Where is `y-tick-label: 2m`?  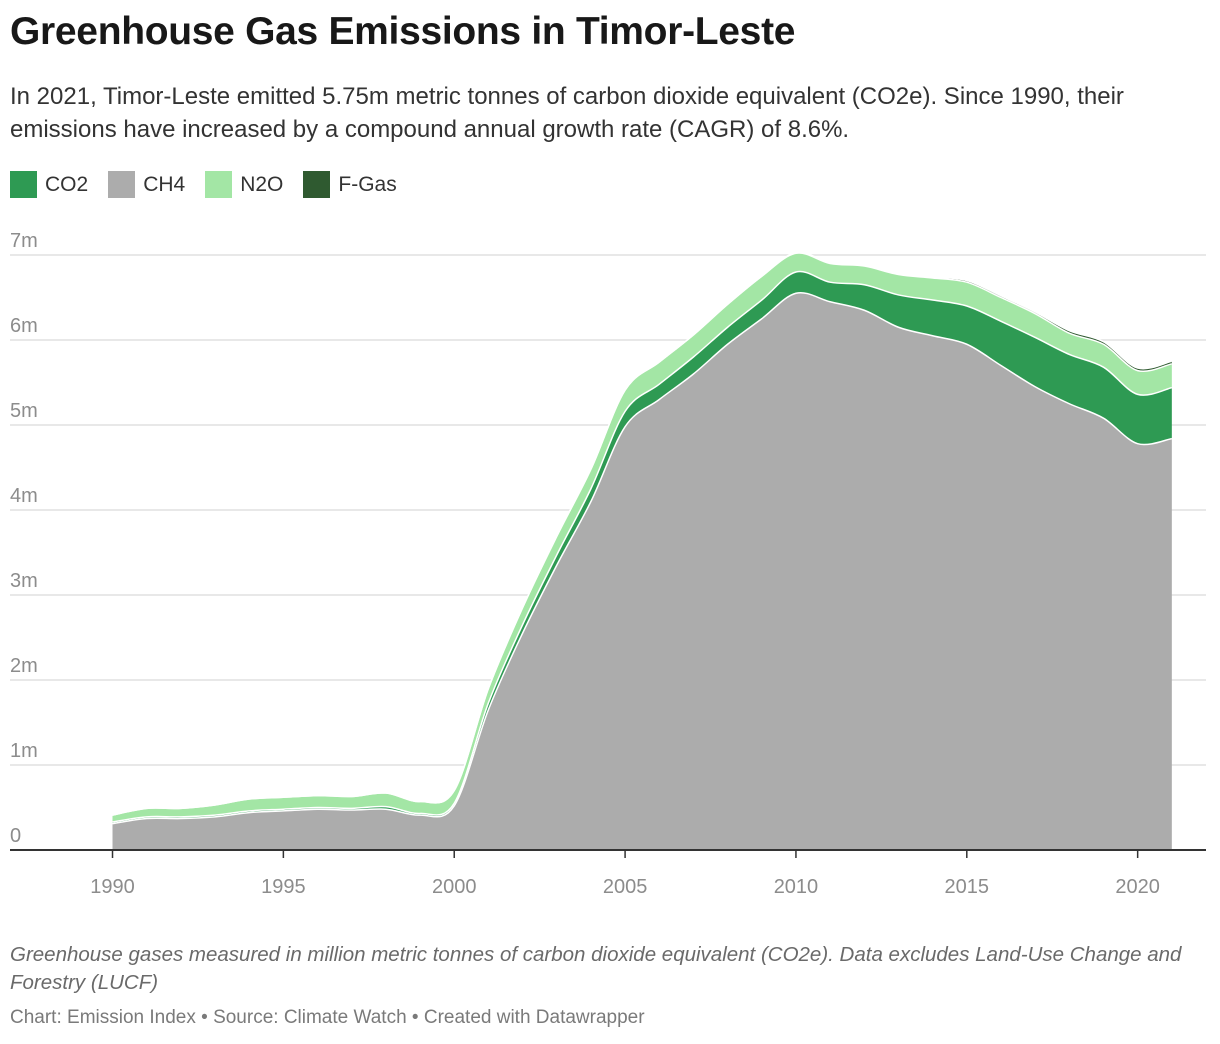 y-tick-label: 2m is located at coordinates (24, 666).